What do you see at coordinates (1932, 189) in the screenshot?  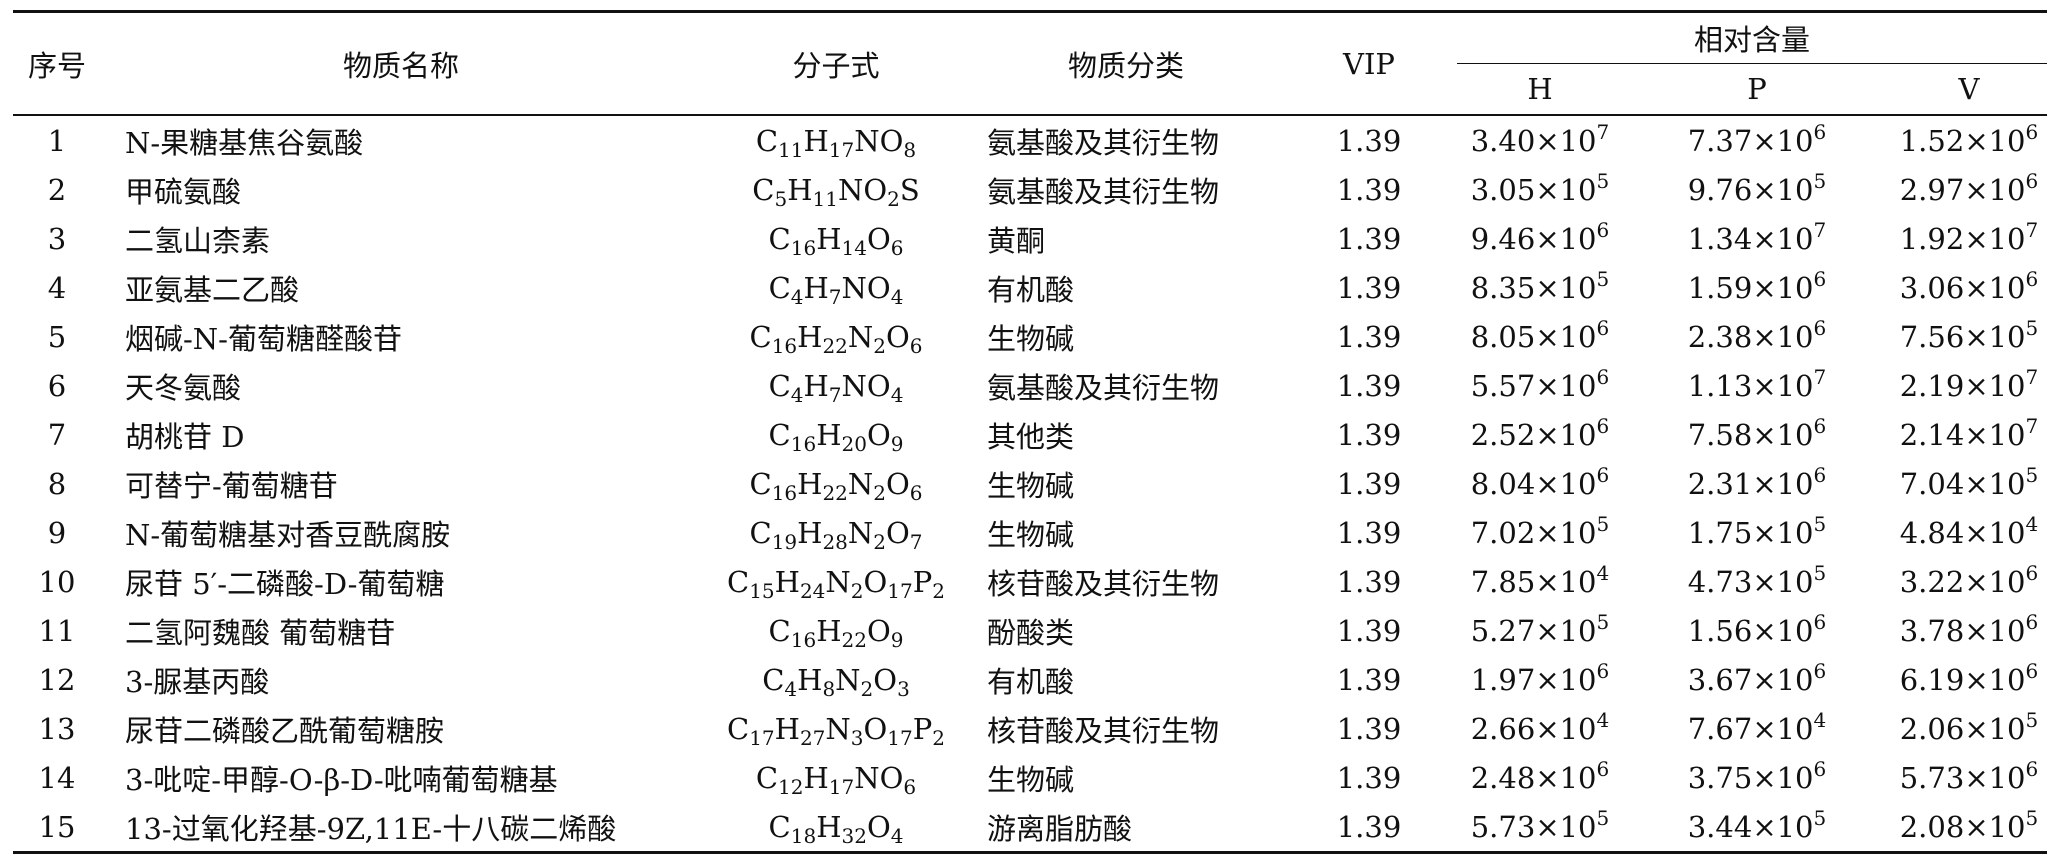 I see `coefficient: 2.97` at bounding box center [1932, 189].